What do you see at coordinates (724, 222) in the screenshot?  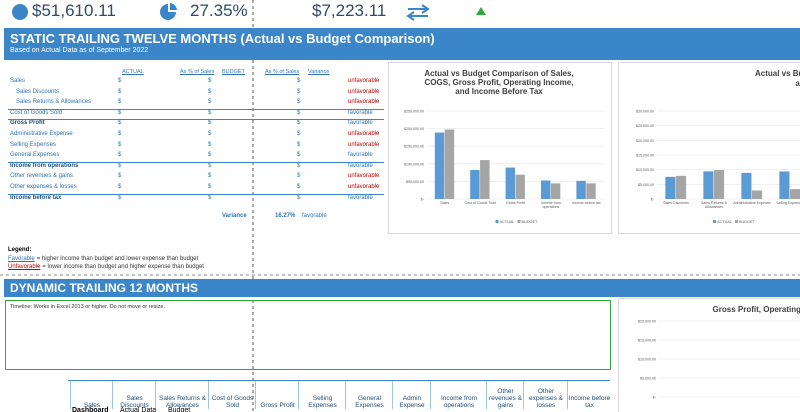 I see `legend-label: ACTUAL` at bounding box center [724, 222].